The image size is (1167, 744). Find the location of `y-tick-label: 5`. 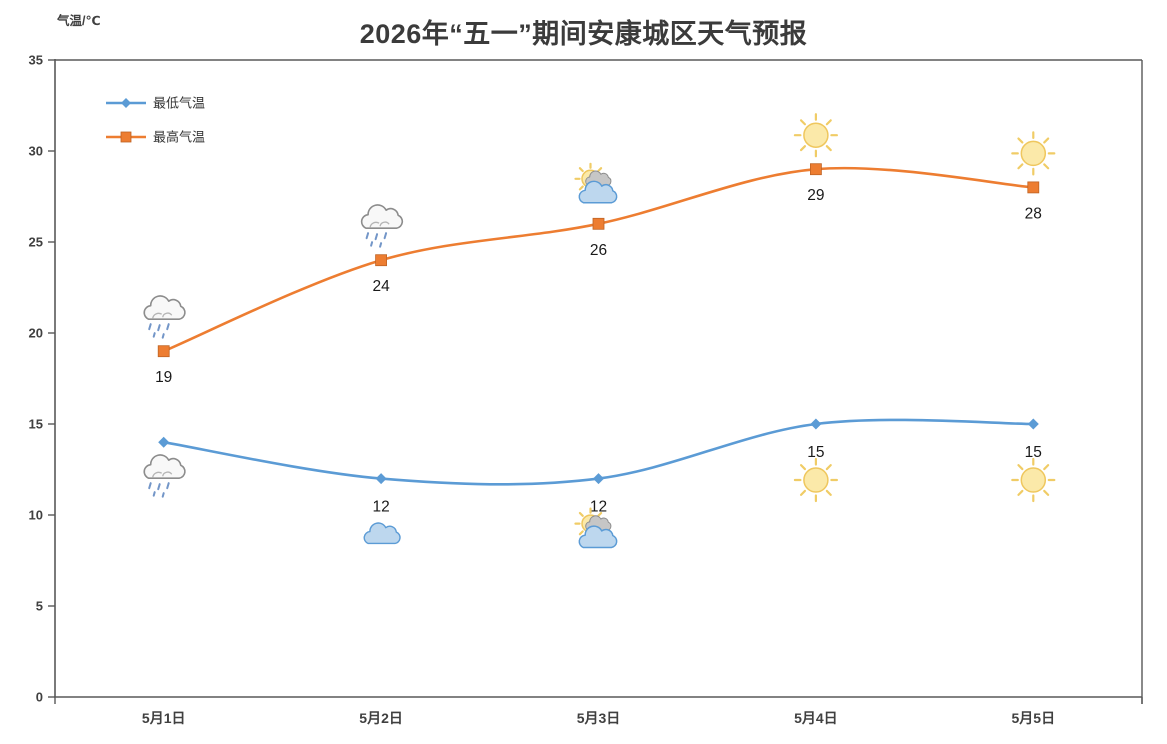

y-tick-label: 5 is located at coordinates (39, 606).